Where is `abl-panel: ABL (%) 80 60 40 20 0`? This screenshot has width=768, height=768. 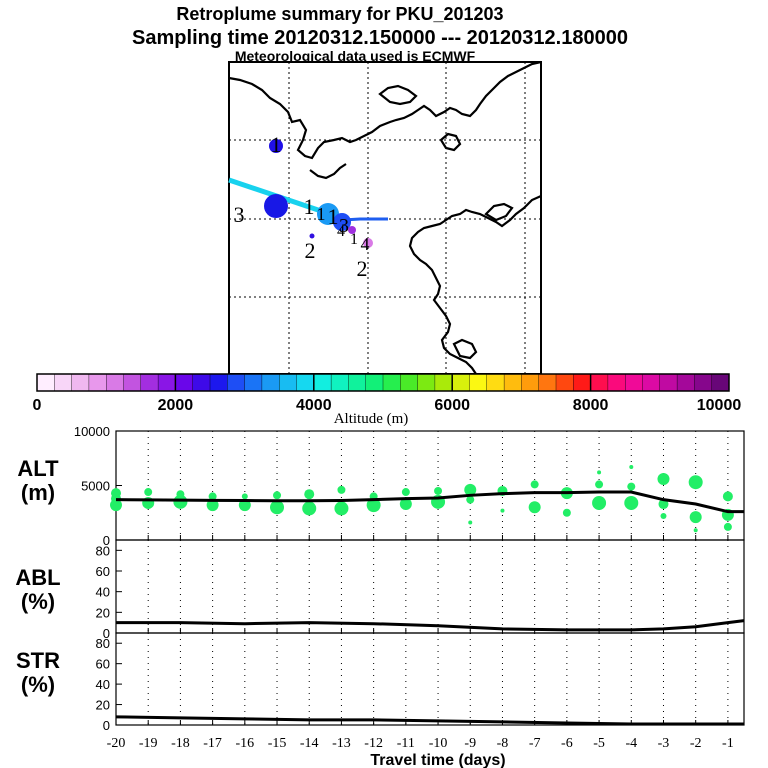
abl-panel: ABL (%) 80 60 40 20 0 is located at coordinates (380, 590).